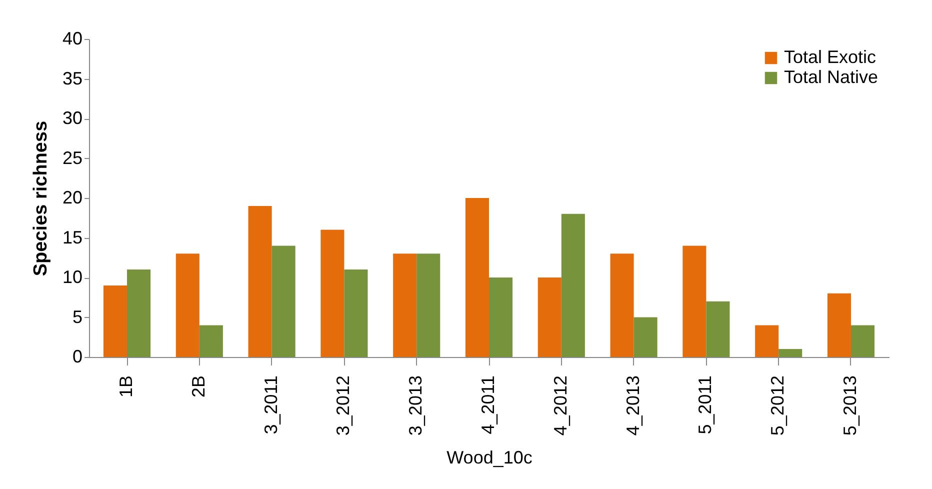 Image resolution: width=932 pixels, height=489 pixels. I want to click on x-tick-label: 3_2012, so click(343, 406).